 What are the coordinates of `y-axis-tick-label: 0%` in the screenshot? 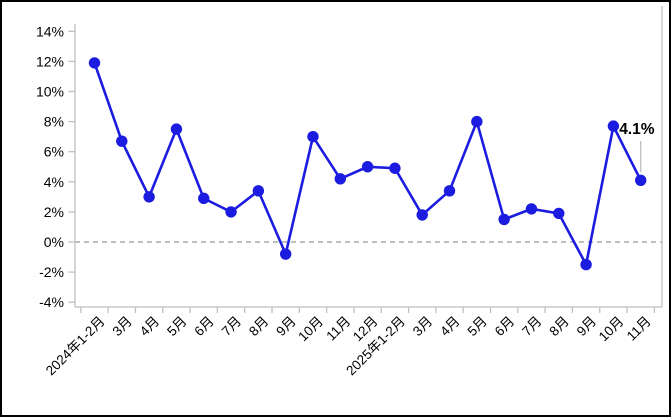 It's located at (54, 242).